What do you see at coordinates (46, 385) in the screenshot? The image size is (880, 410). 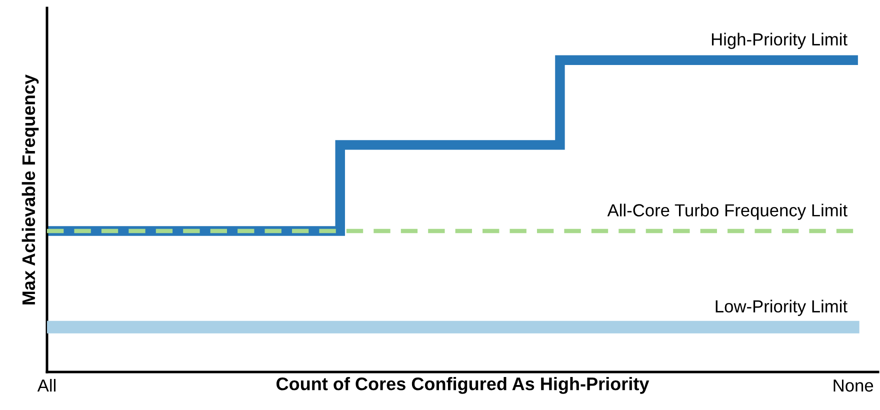 I see `x-tick-label: All` at bounding box center [46, 385].